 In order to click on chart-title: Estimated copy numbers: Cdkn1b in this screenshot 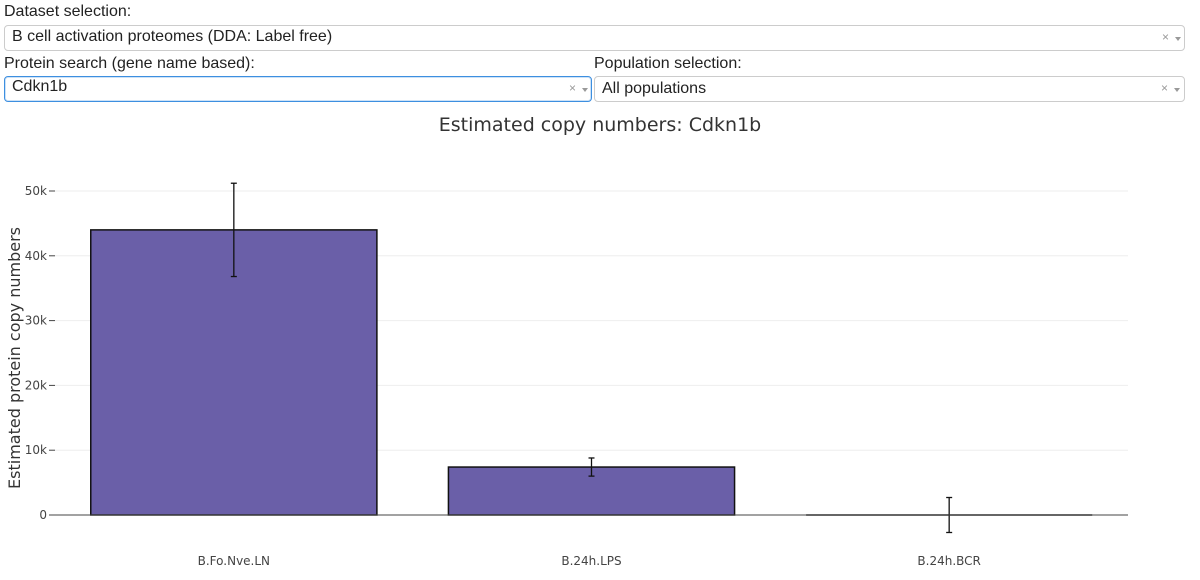, I will do `click(600, 125)`.